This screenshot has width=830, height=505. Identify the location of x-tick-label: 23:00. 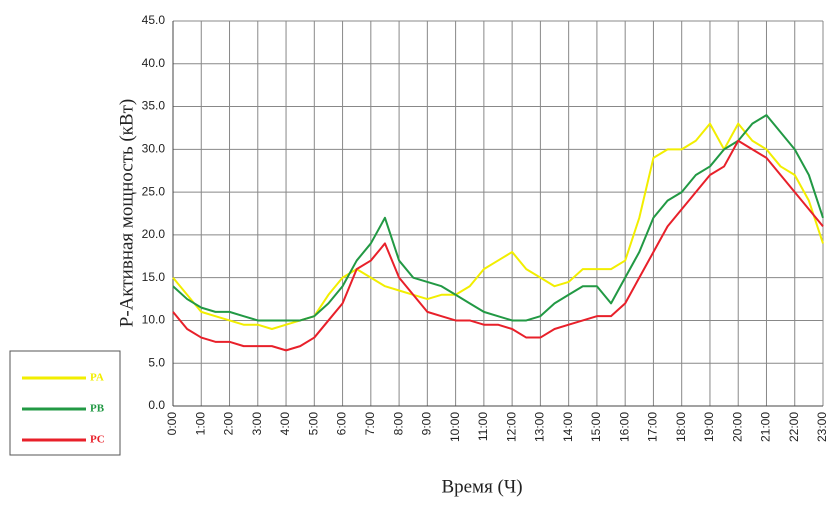
(822, 427).